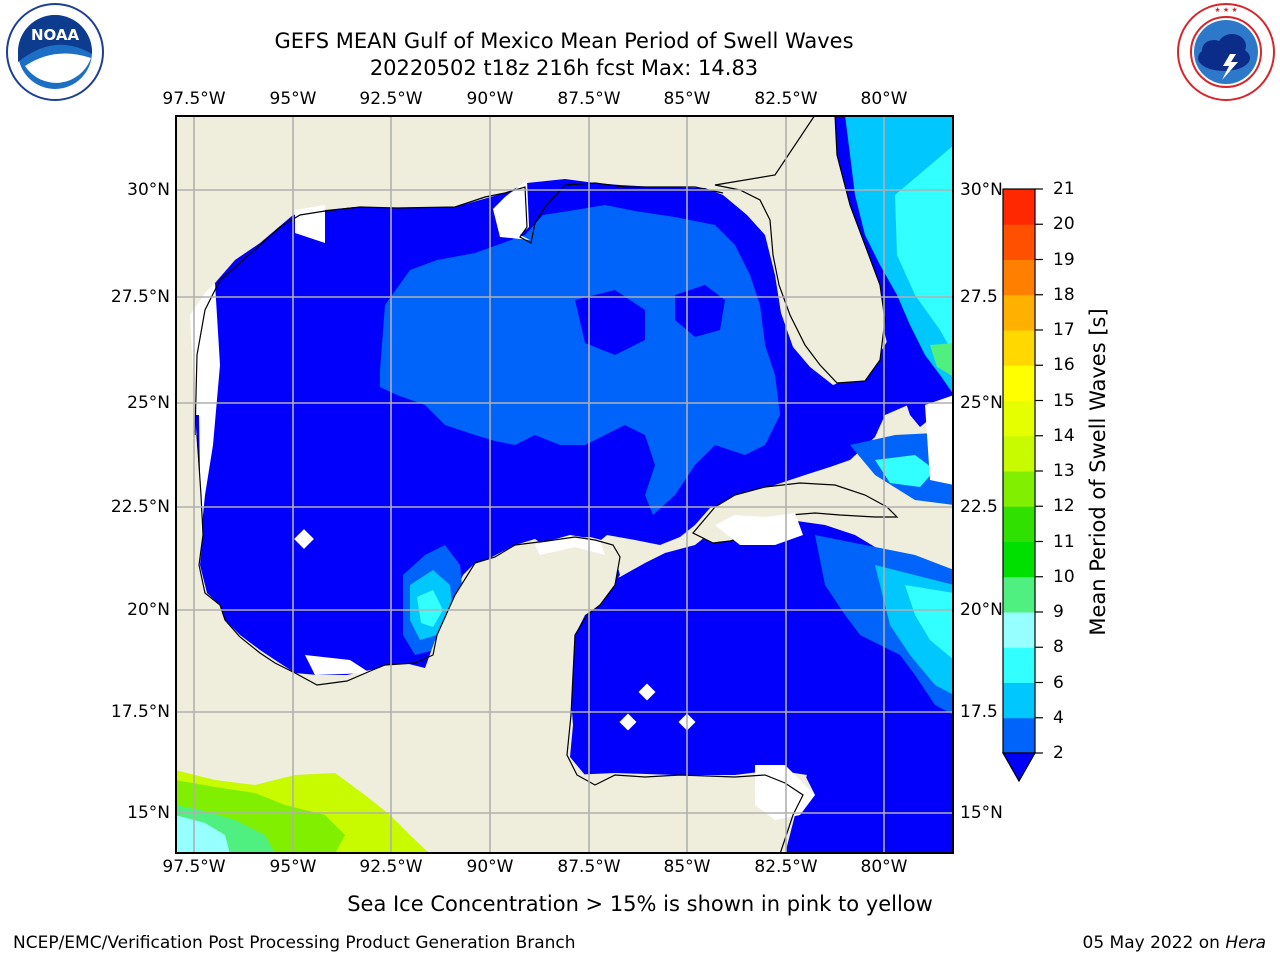 This screenshot has height=960, width=1280. Describe the element at coordinates (140, 712) in the screenshot. I see `lat-label: 17.5°N` at that location.